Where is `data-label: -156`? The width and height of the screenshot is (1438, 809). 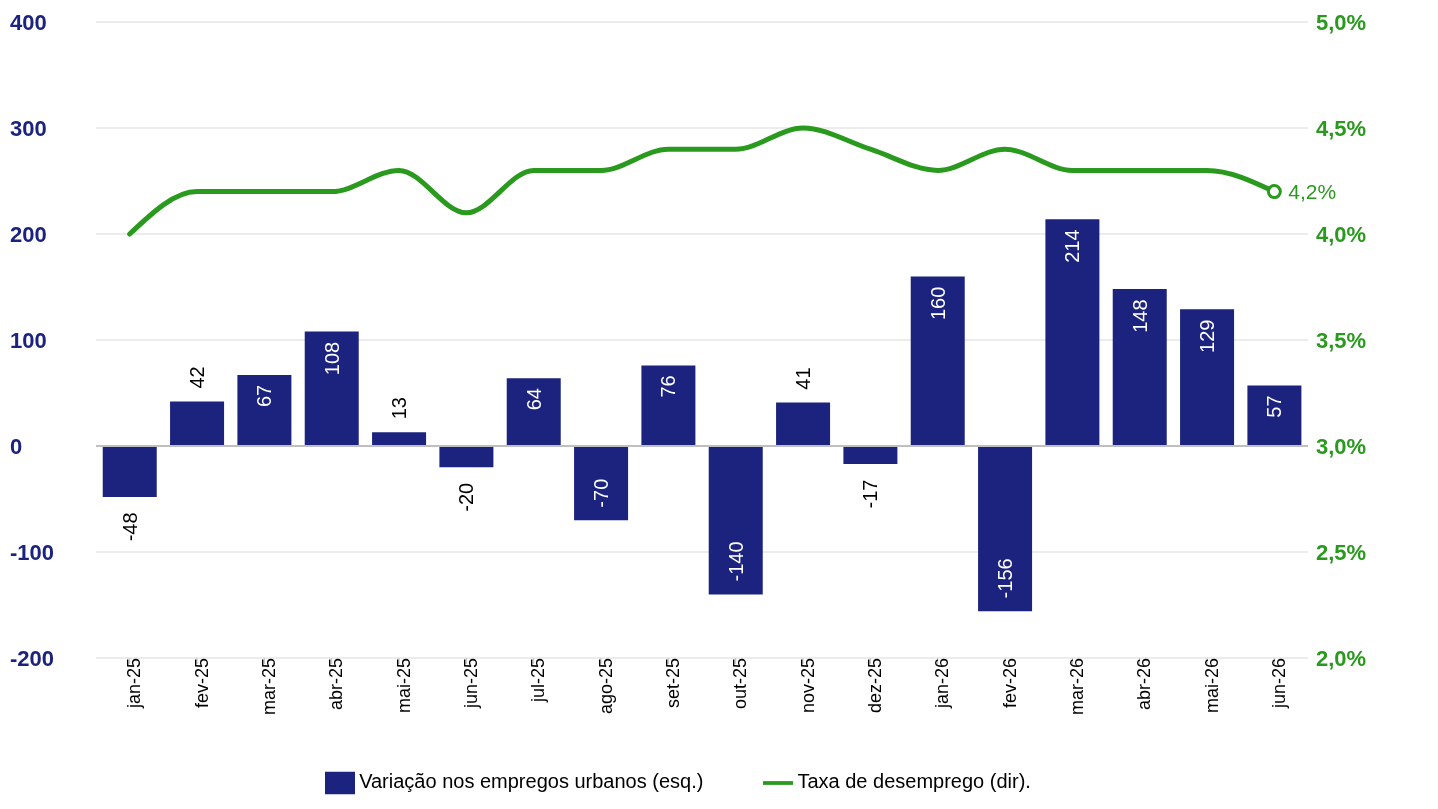
data-label: -156 is located at coordinates (1005, 578).